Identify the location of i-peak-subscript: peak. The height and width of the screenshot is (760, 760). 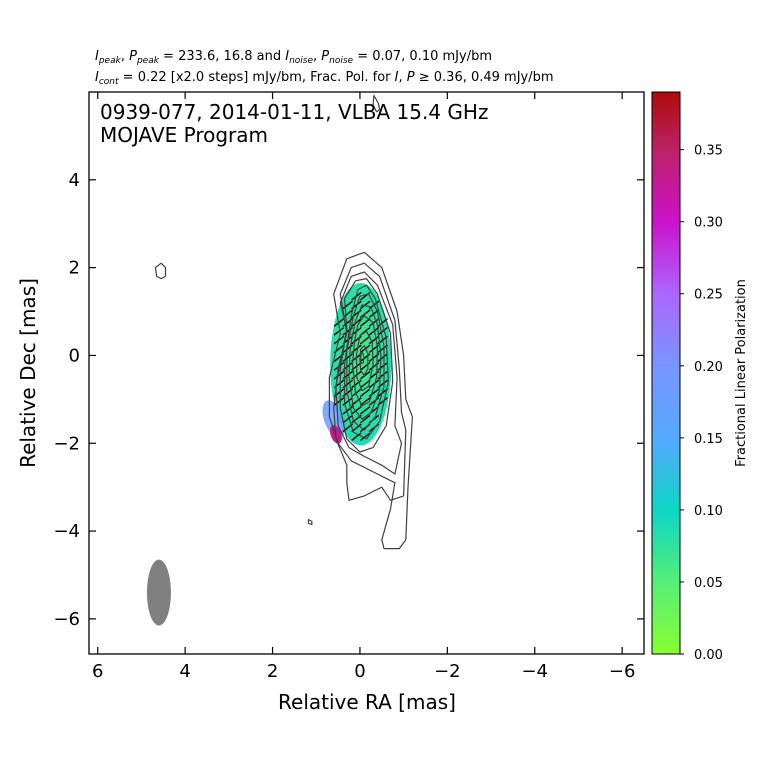
(109, 61).